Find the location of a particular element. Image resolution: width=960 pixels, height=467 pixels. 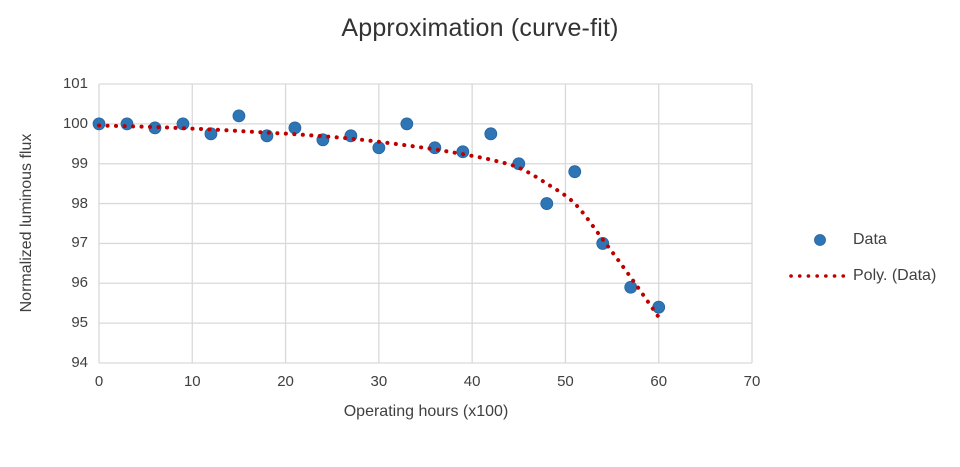

y-axis-title: Normalized luminous flux is located at coordinates (26, 223).